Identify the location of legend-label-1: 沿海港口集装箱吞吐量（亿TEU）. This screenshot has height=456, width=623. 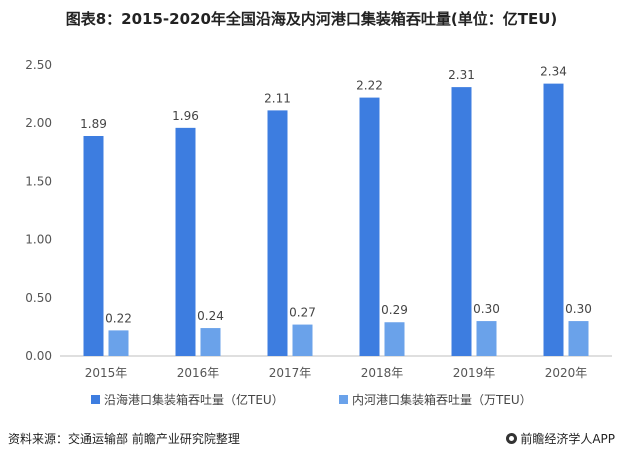
(194, 399).